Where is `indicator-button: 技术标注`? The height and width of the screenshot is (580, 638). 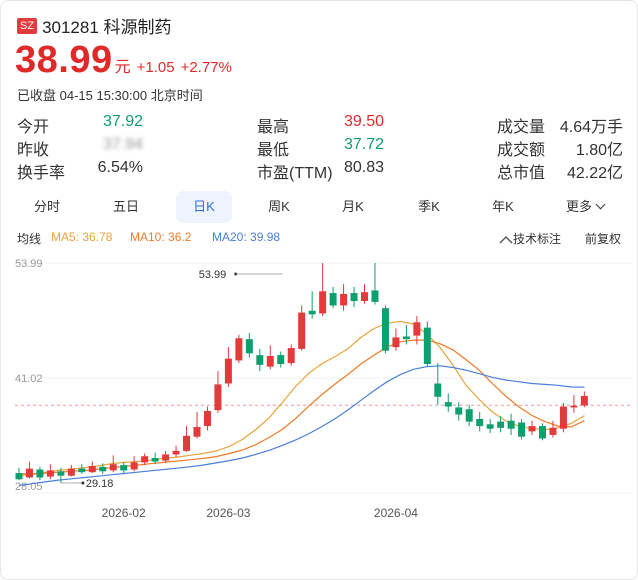 indicator-button: 技术标注 is located at coordinates (530, 238).